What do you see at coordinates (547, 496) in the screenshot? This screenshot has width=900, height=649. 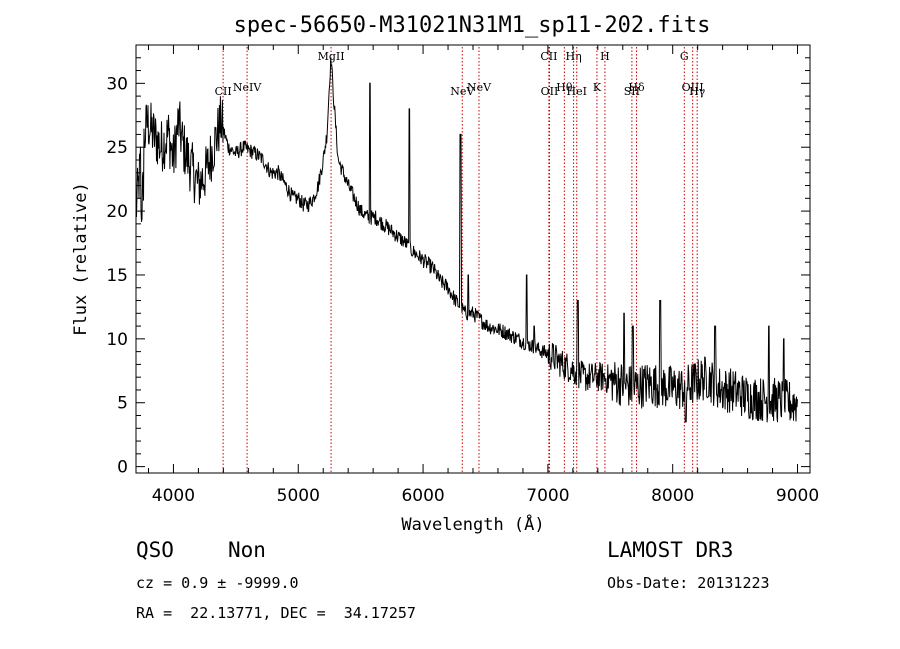 I see `x-tick-label: 7000` at bounding box center [547, 496].